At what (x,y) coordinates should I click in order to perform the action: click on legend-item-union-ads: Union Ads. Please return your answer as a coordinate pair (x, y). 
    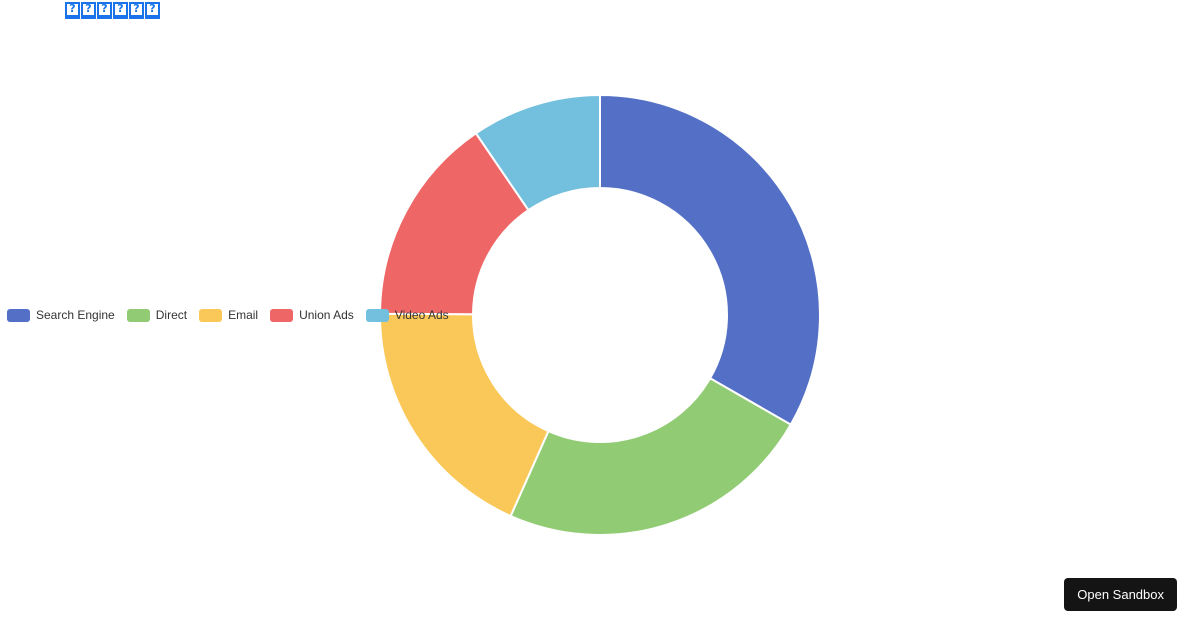
    Looking at the image, I should click on (312, 315).